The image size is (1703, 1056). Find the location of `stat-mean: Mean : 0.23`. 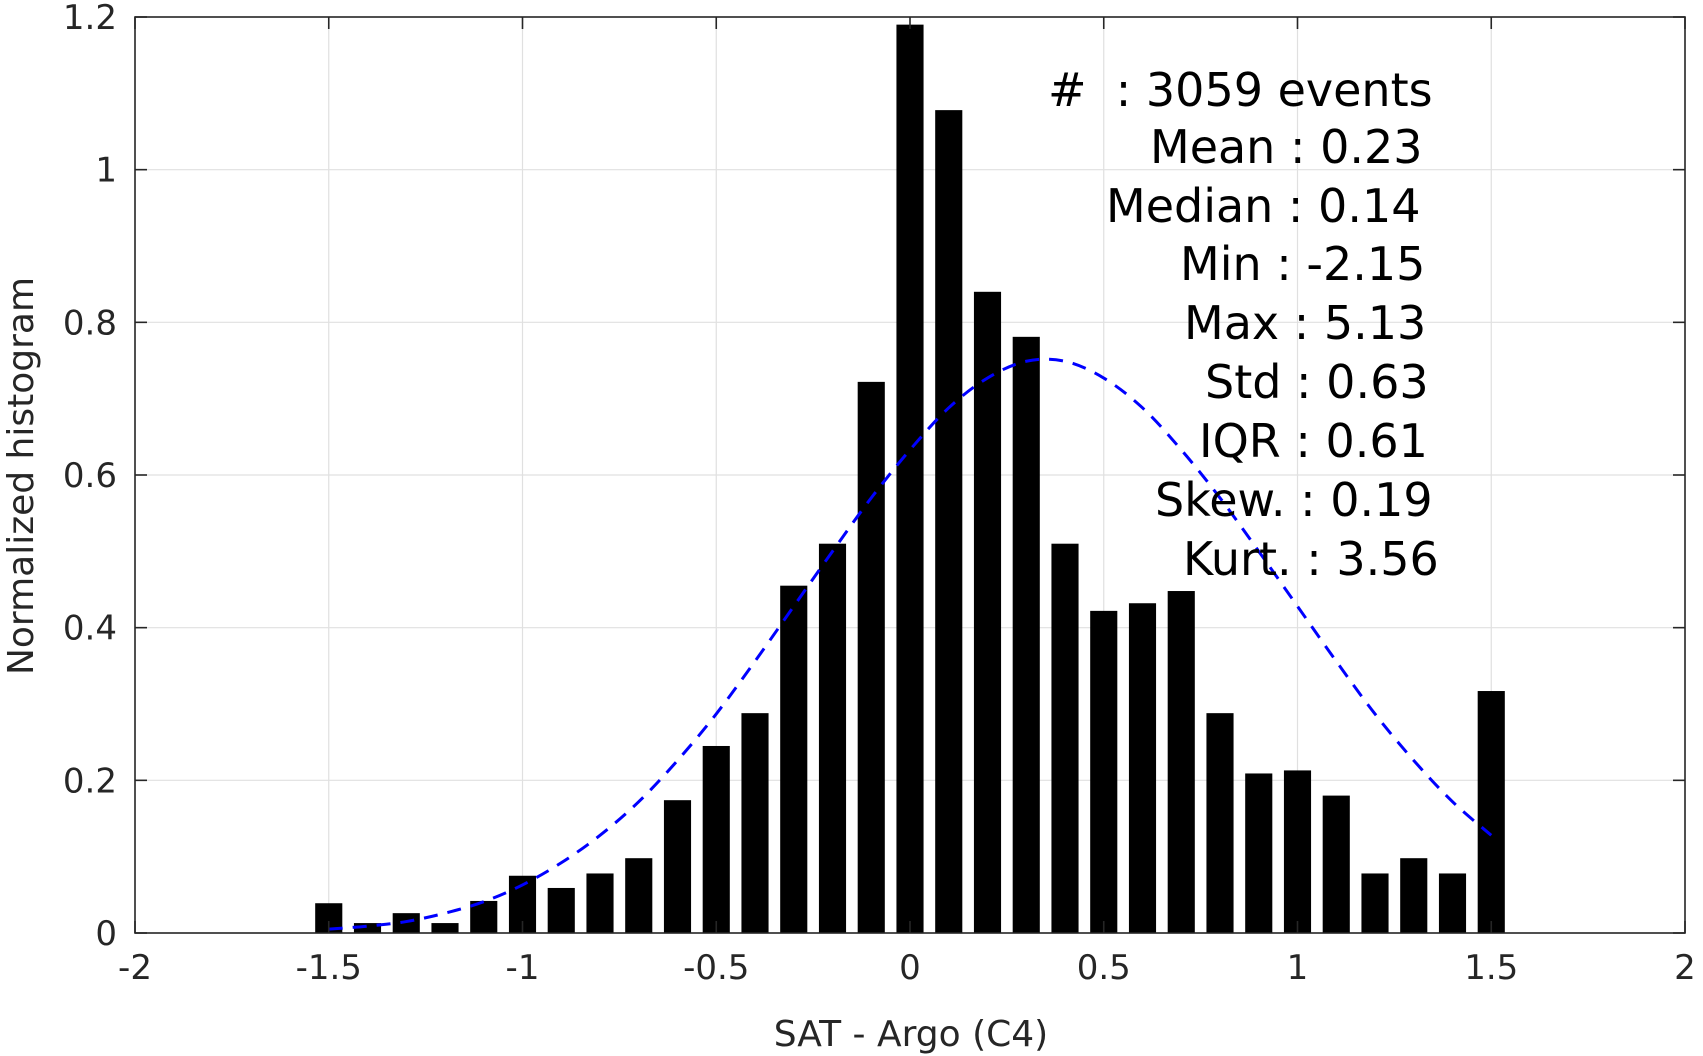

stat-mean: Mean : 0.23 is located at coordinates (1286, 147).